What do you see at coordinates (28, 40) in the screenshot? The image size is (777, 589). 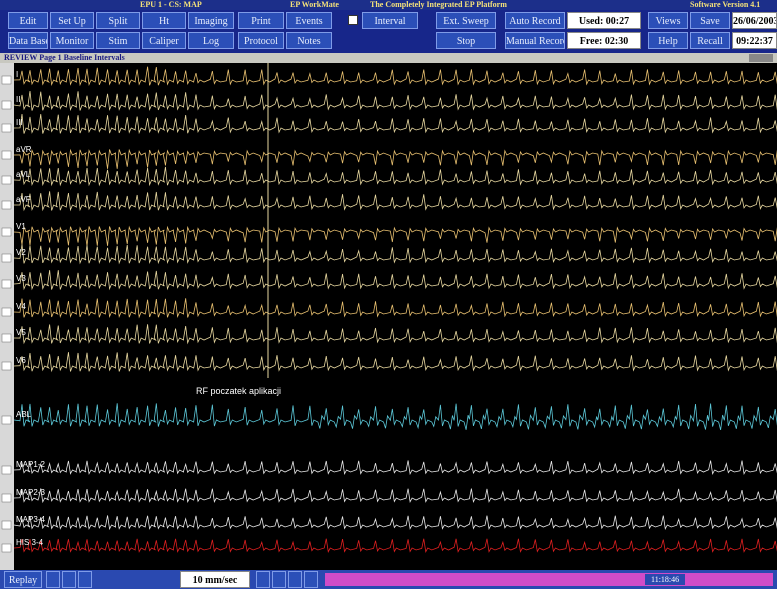 I see `toolbar-button: Data Base` at bounding box center [28, 40].